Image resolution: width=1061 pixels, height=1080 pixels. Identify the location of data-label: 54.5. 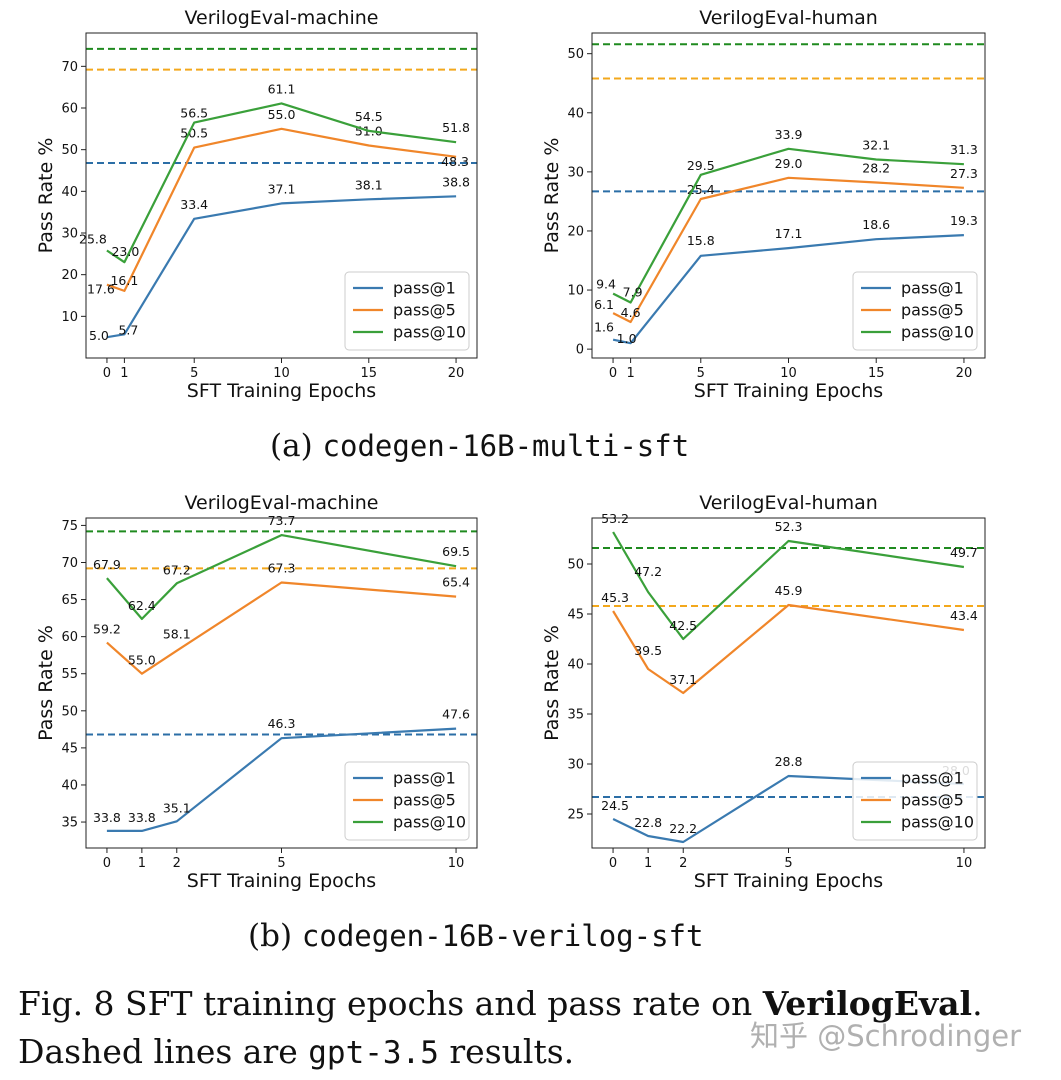
(369, 116).